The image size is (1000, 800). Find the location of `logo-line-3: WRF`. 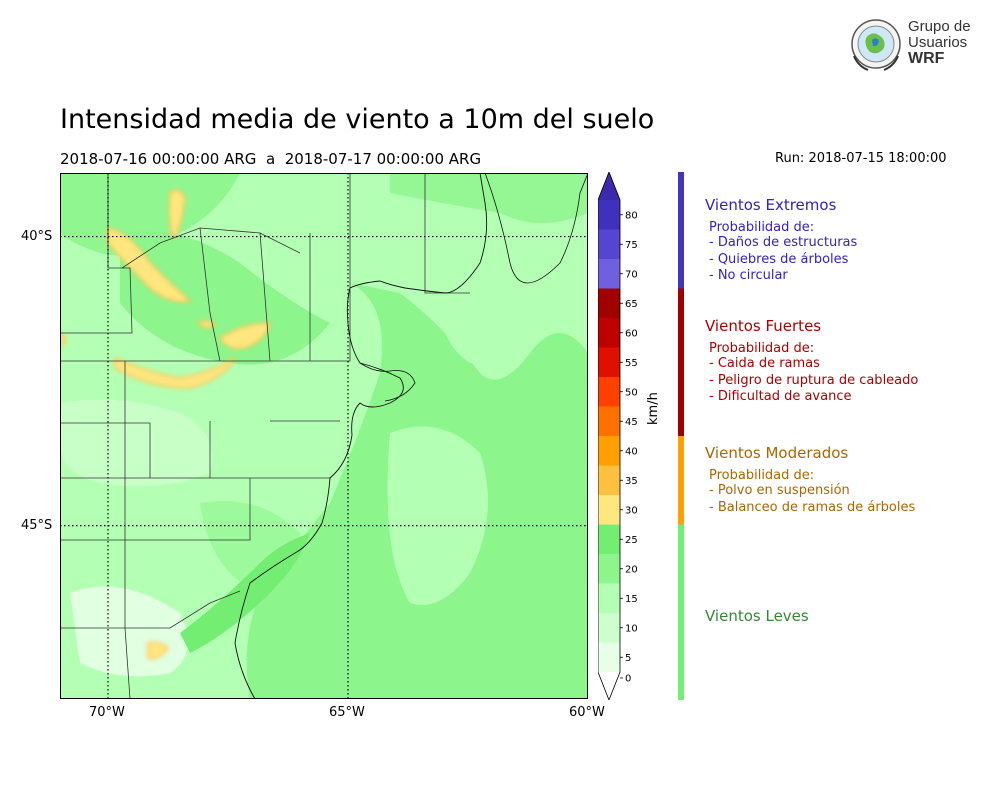

logo-line-3: WRF is located at coordinates (926, 58).